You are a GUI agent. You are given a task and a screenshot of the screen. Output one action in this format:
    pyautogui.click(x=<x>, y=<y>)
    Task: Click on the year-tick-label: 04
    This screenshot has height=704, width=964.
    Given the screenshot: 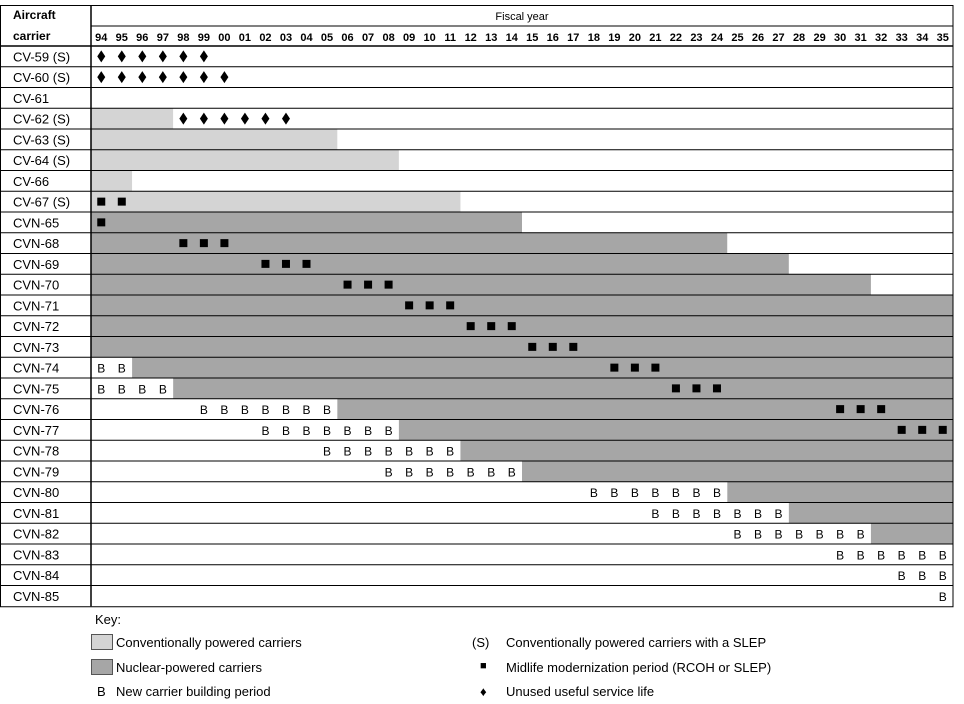 What is the action you would take?
    pyautogui.click(x=306, y=38)
    